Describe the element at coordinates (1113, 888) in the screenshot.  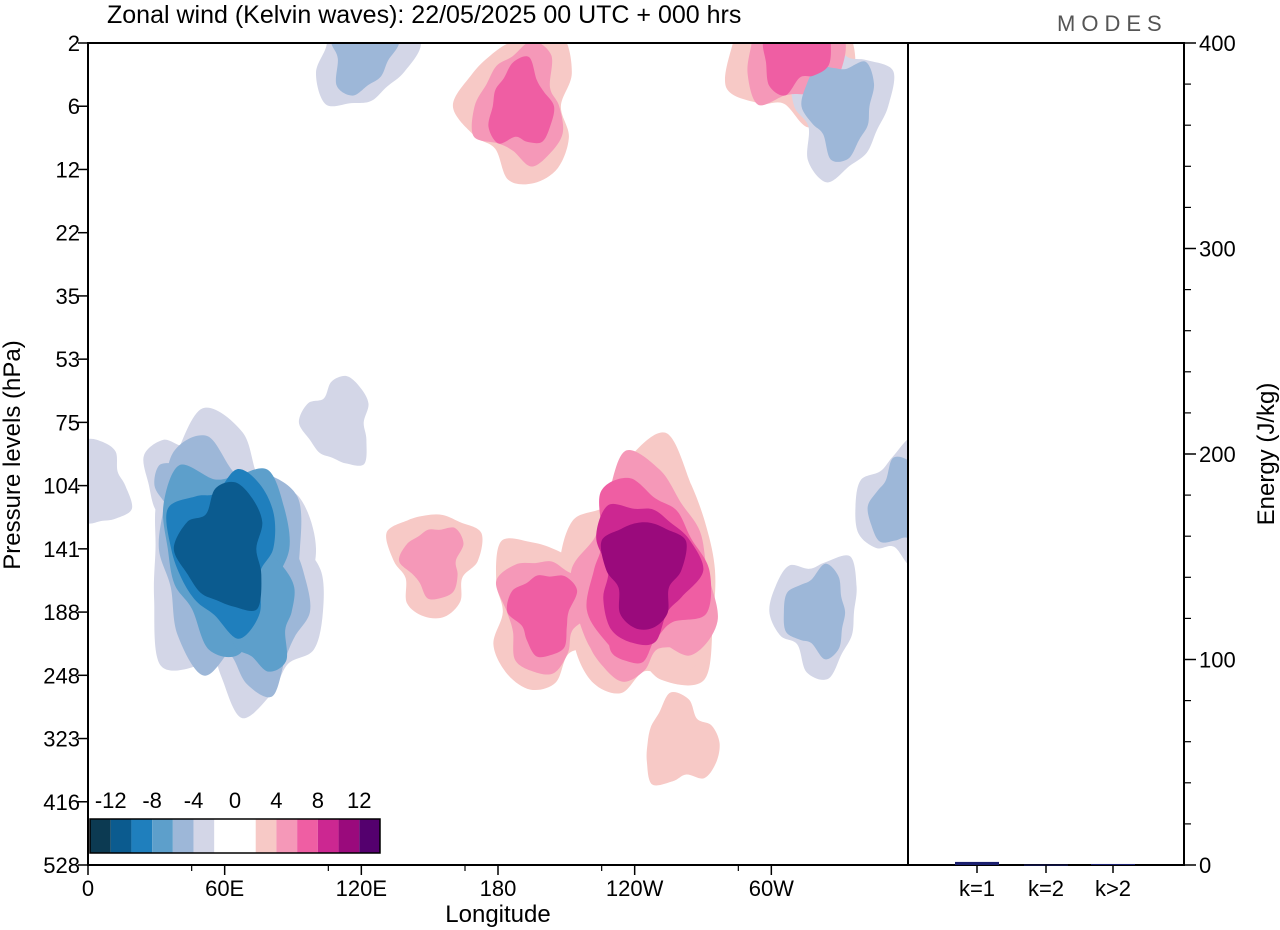
I see `energy-category-label: k>2` at that location.